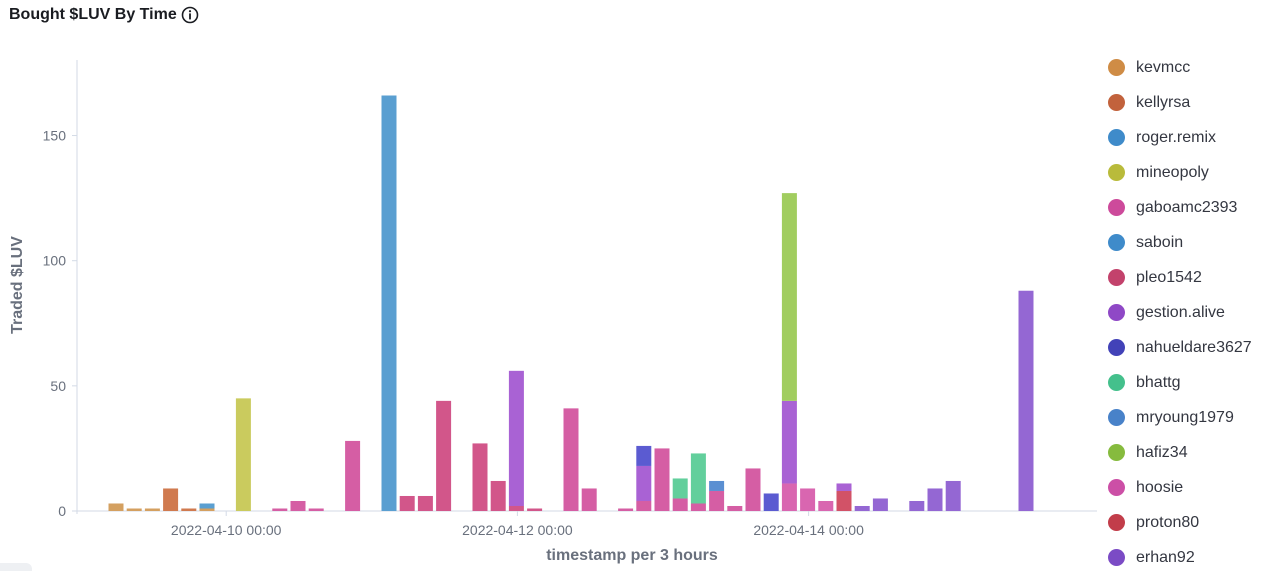 The image size is (1280, 575). I want to click on chart-title-text: Bought $LUV By Time, so click(93, 14).